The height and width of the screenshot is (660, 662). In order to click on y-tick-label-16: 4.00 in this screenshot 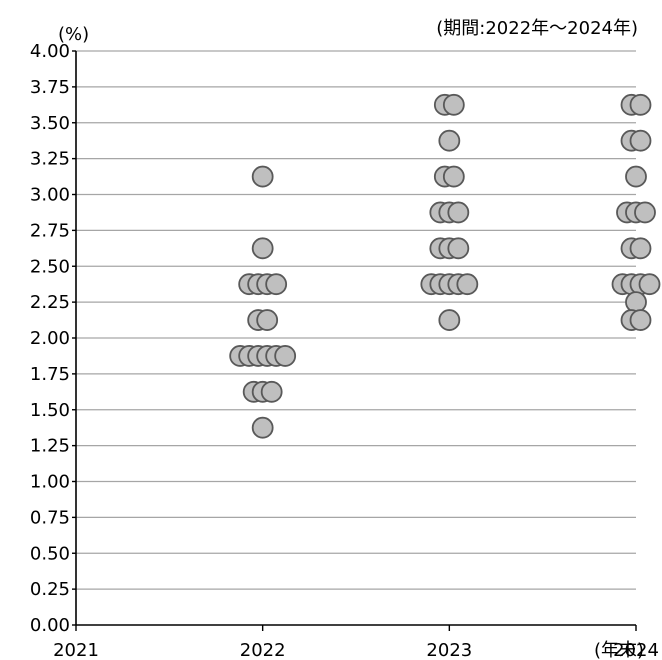, I will do `click(50, 51)`.